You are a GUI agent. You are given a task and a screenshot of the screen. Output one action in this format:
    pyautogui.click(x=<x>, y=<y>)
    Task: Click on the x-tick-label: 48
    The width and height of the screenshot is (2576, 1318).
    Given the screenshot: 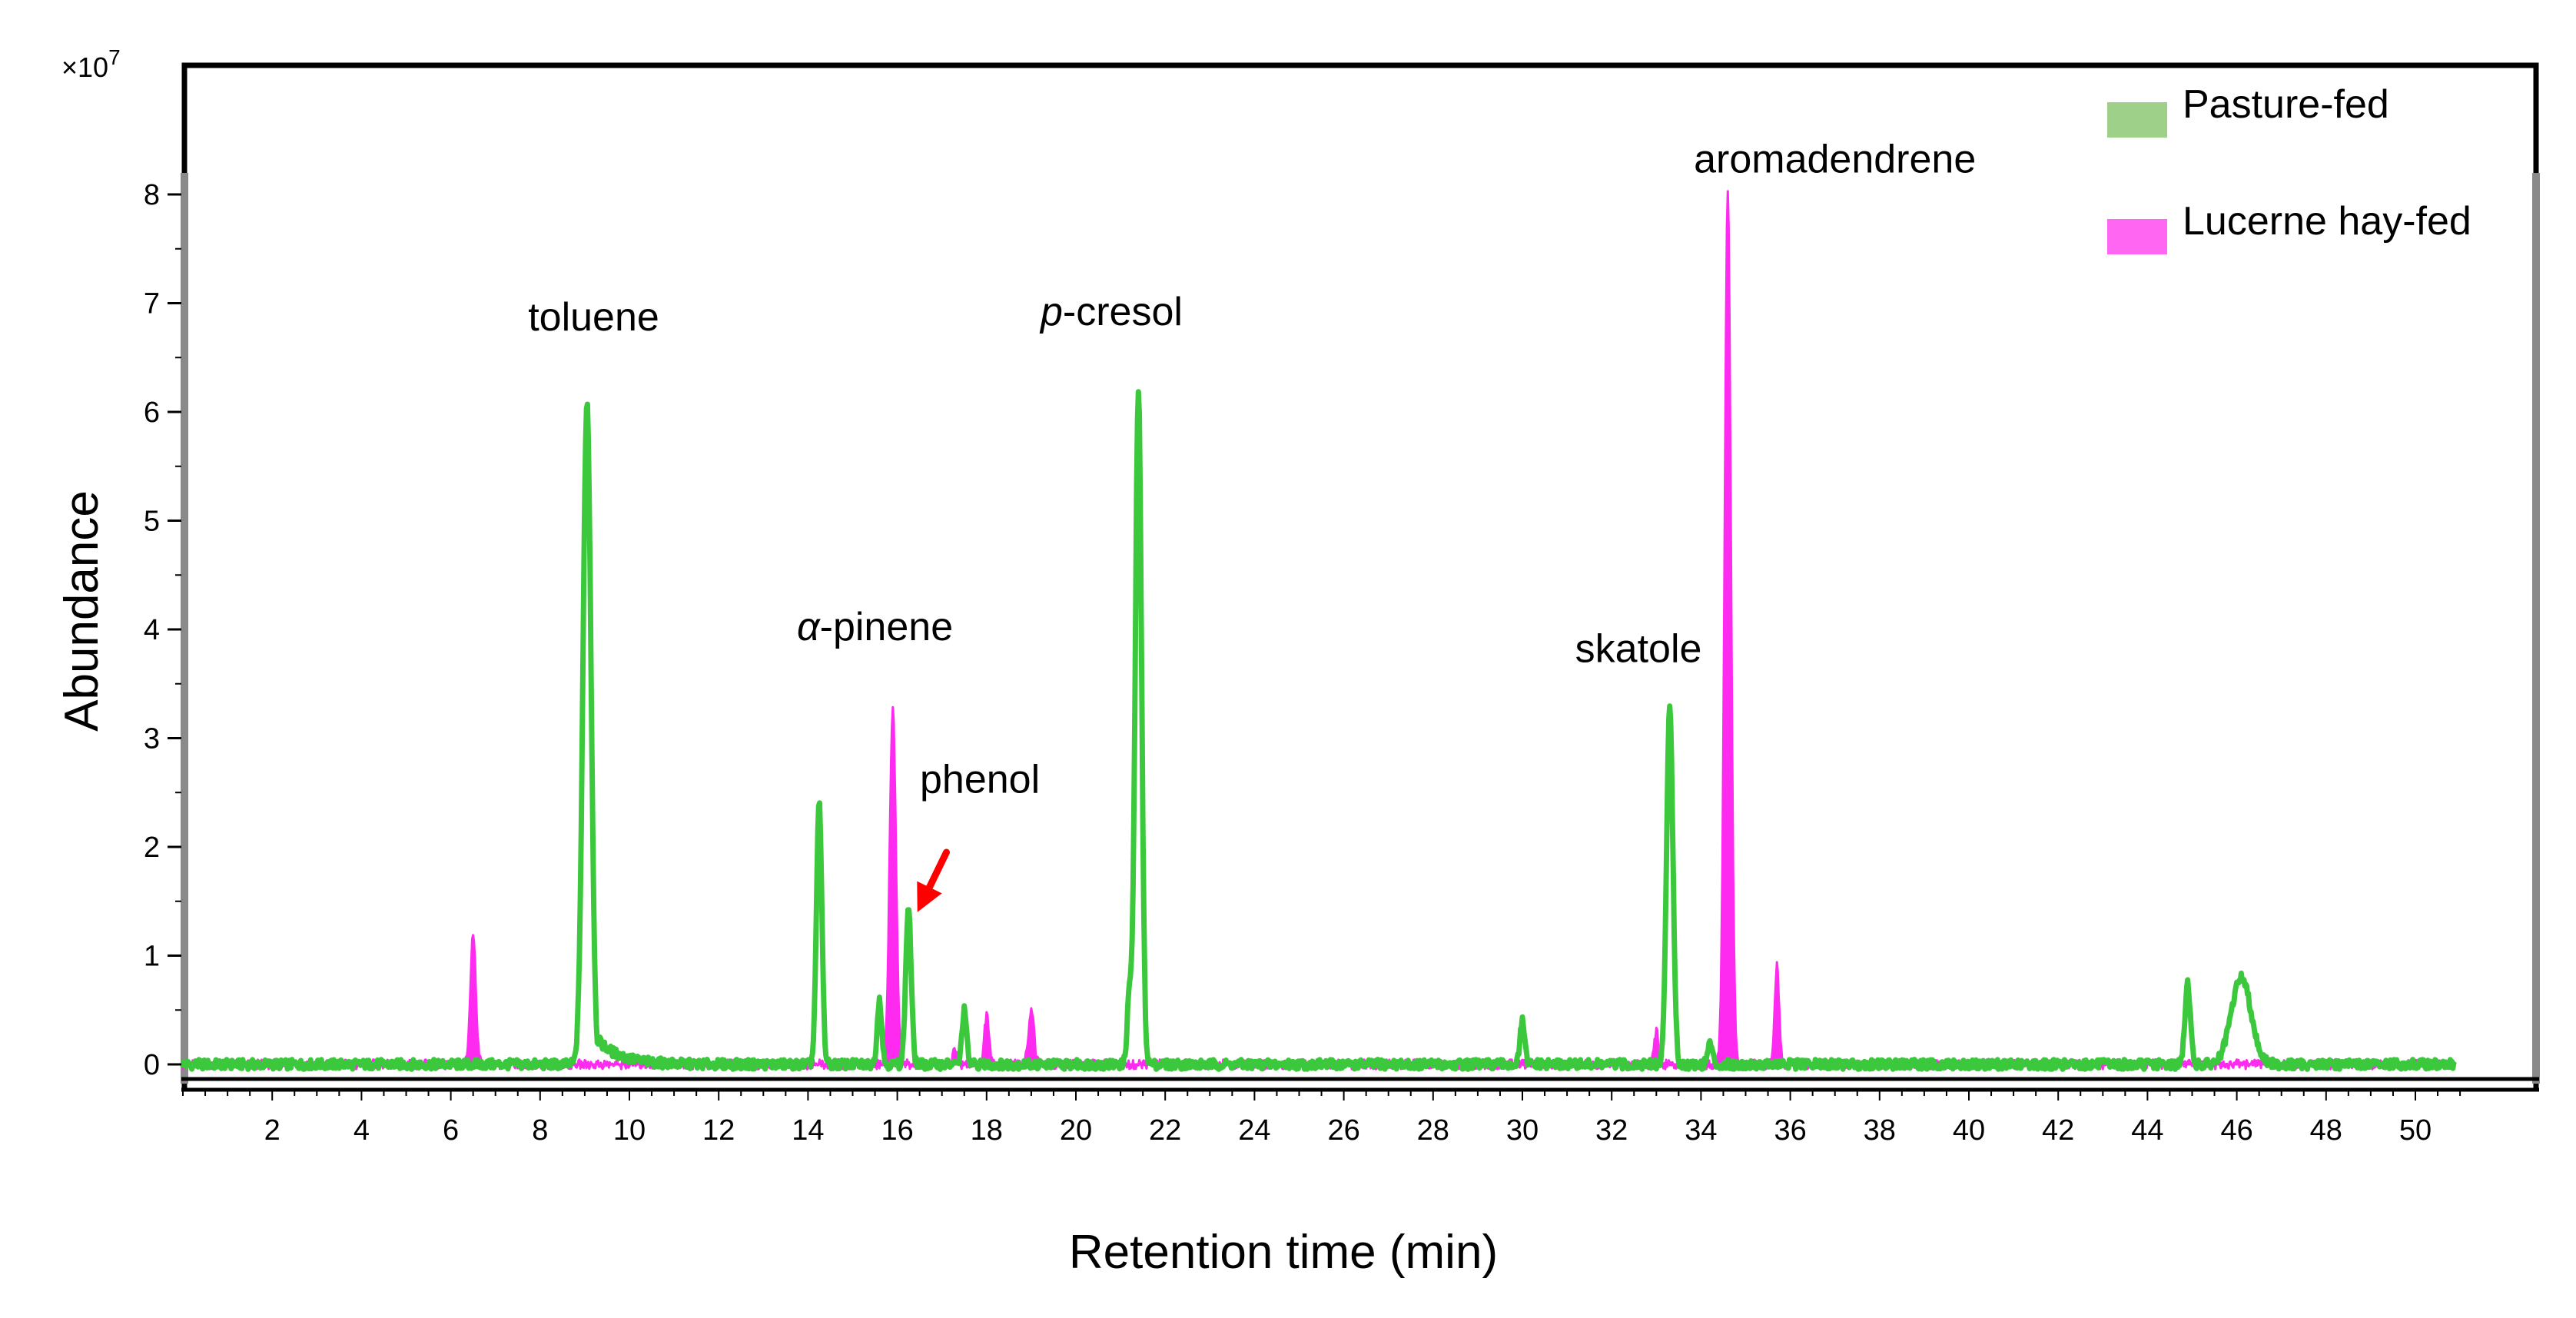 What is the action you would take?
    pyautogui.click(x=2326, y=1130)
    